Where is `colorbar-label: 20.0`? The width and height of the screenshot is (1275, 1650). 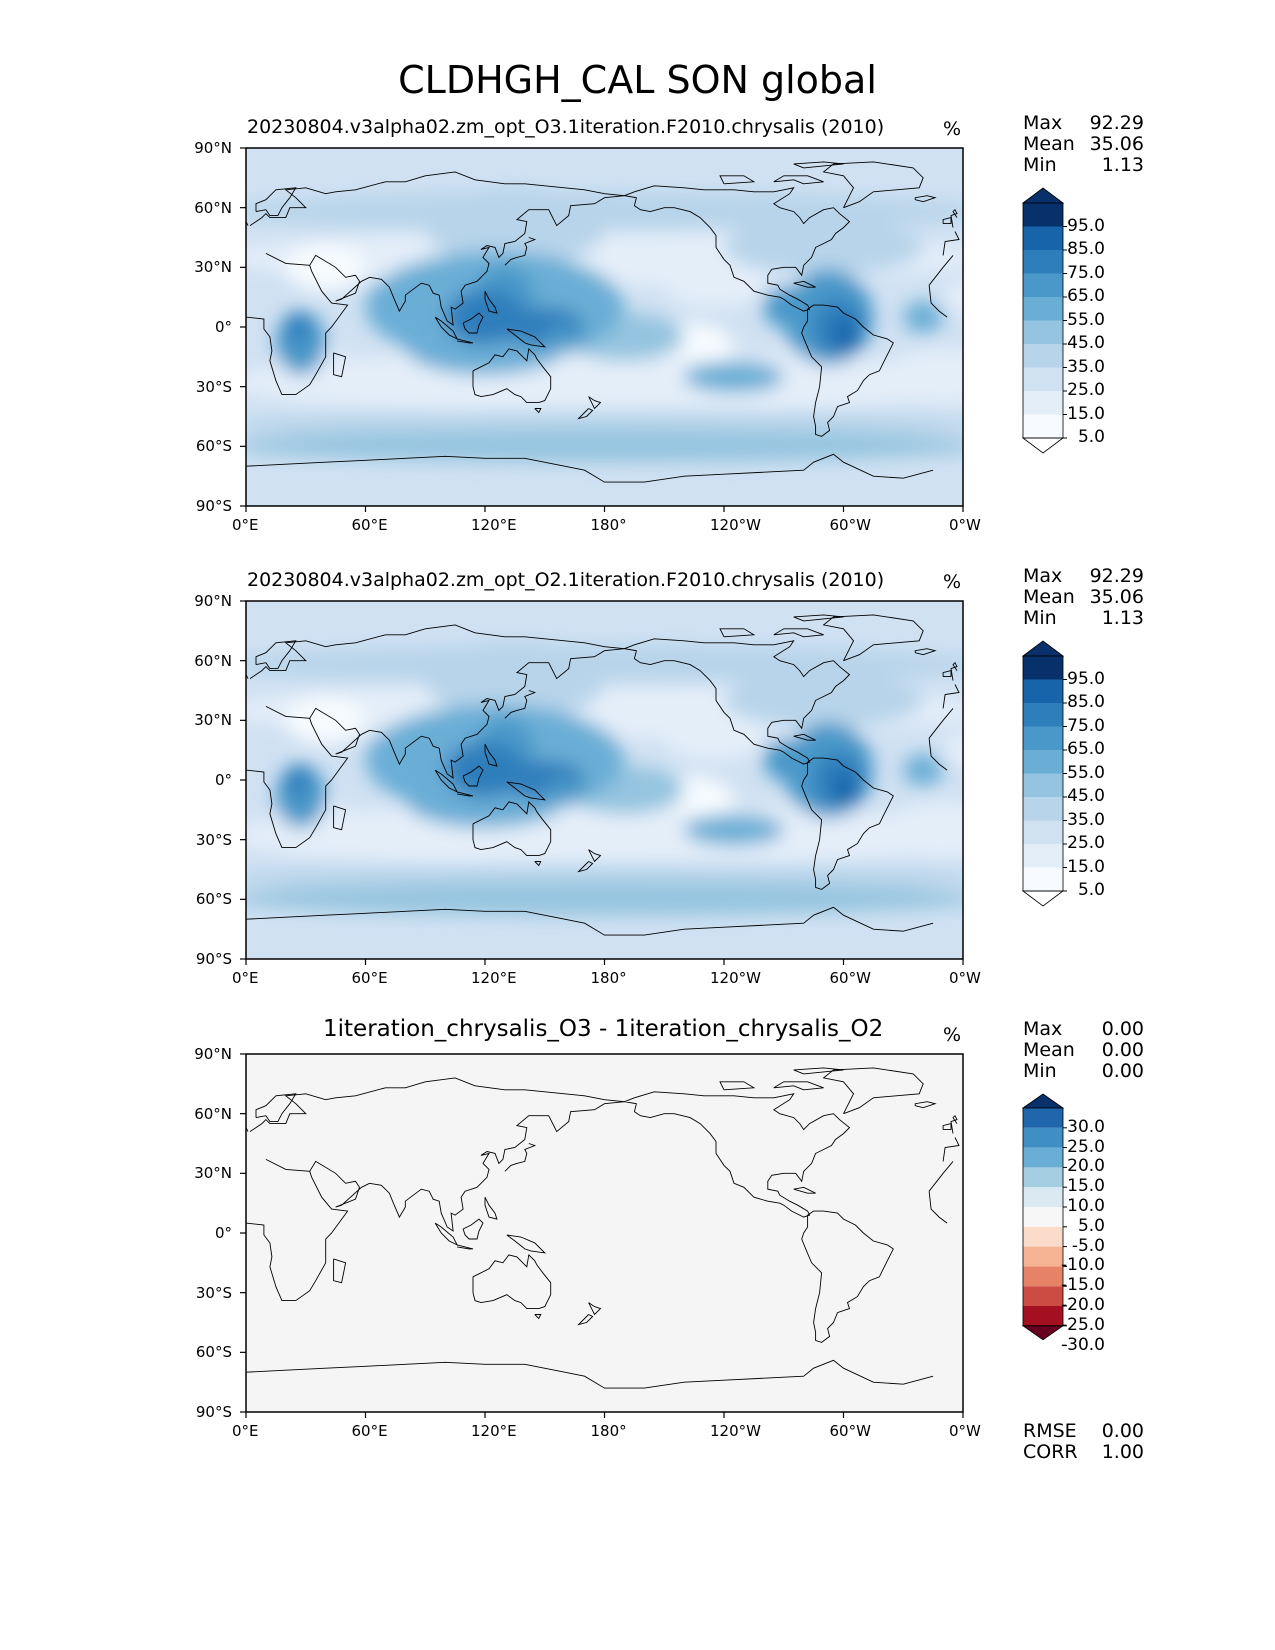 colorbar-label: 20.0 is located at coordinates (1086, 1166).